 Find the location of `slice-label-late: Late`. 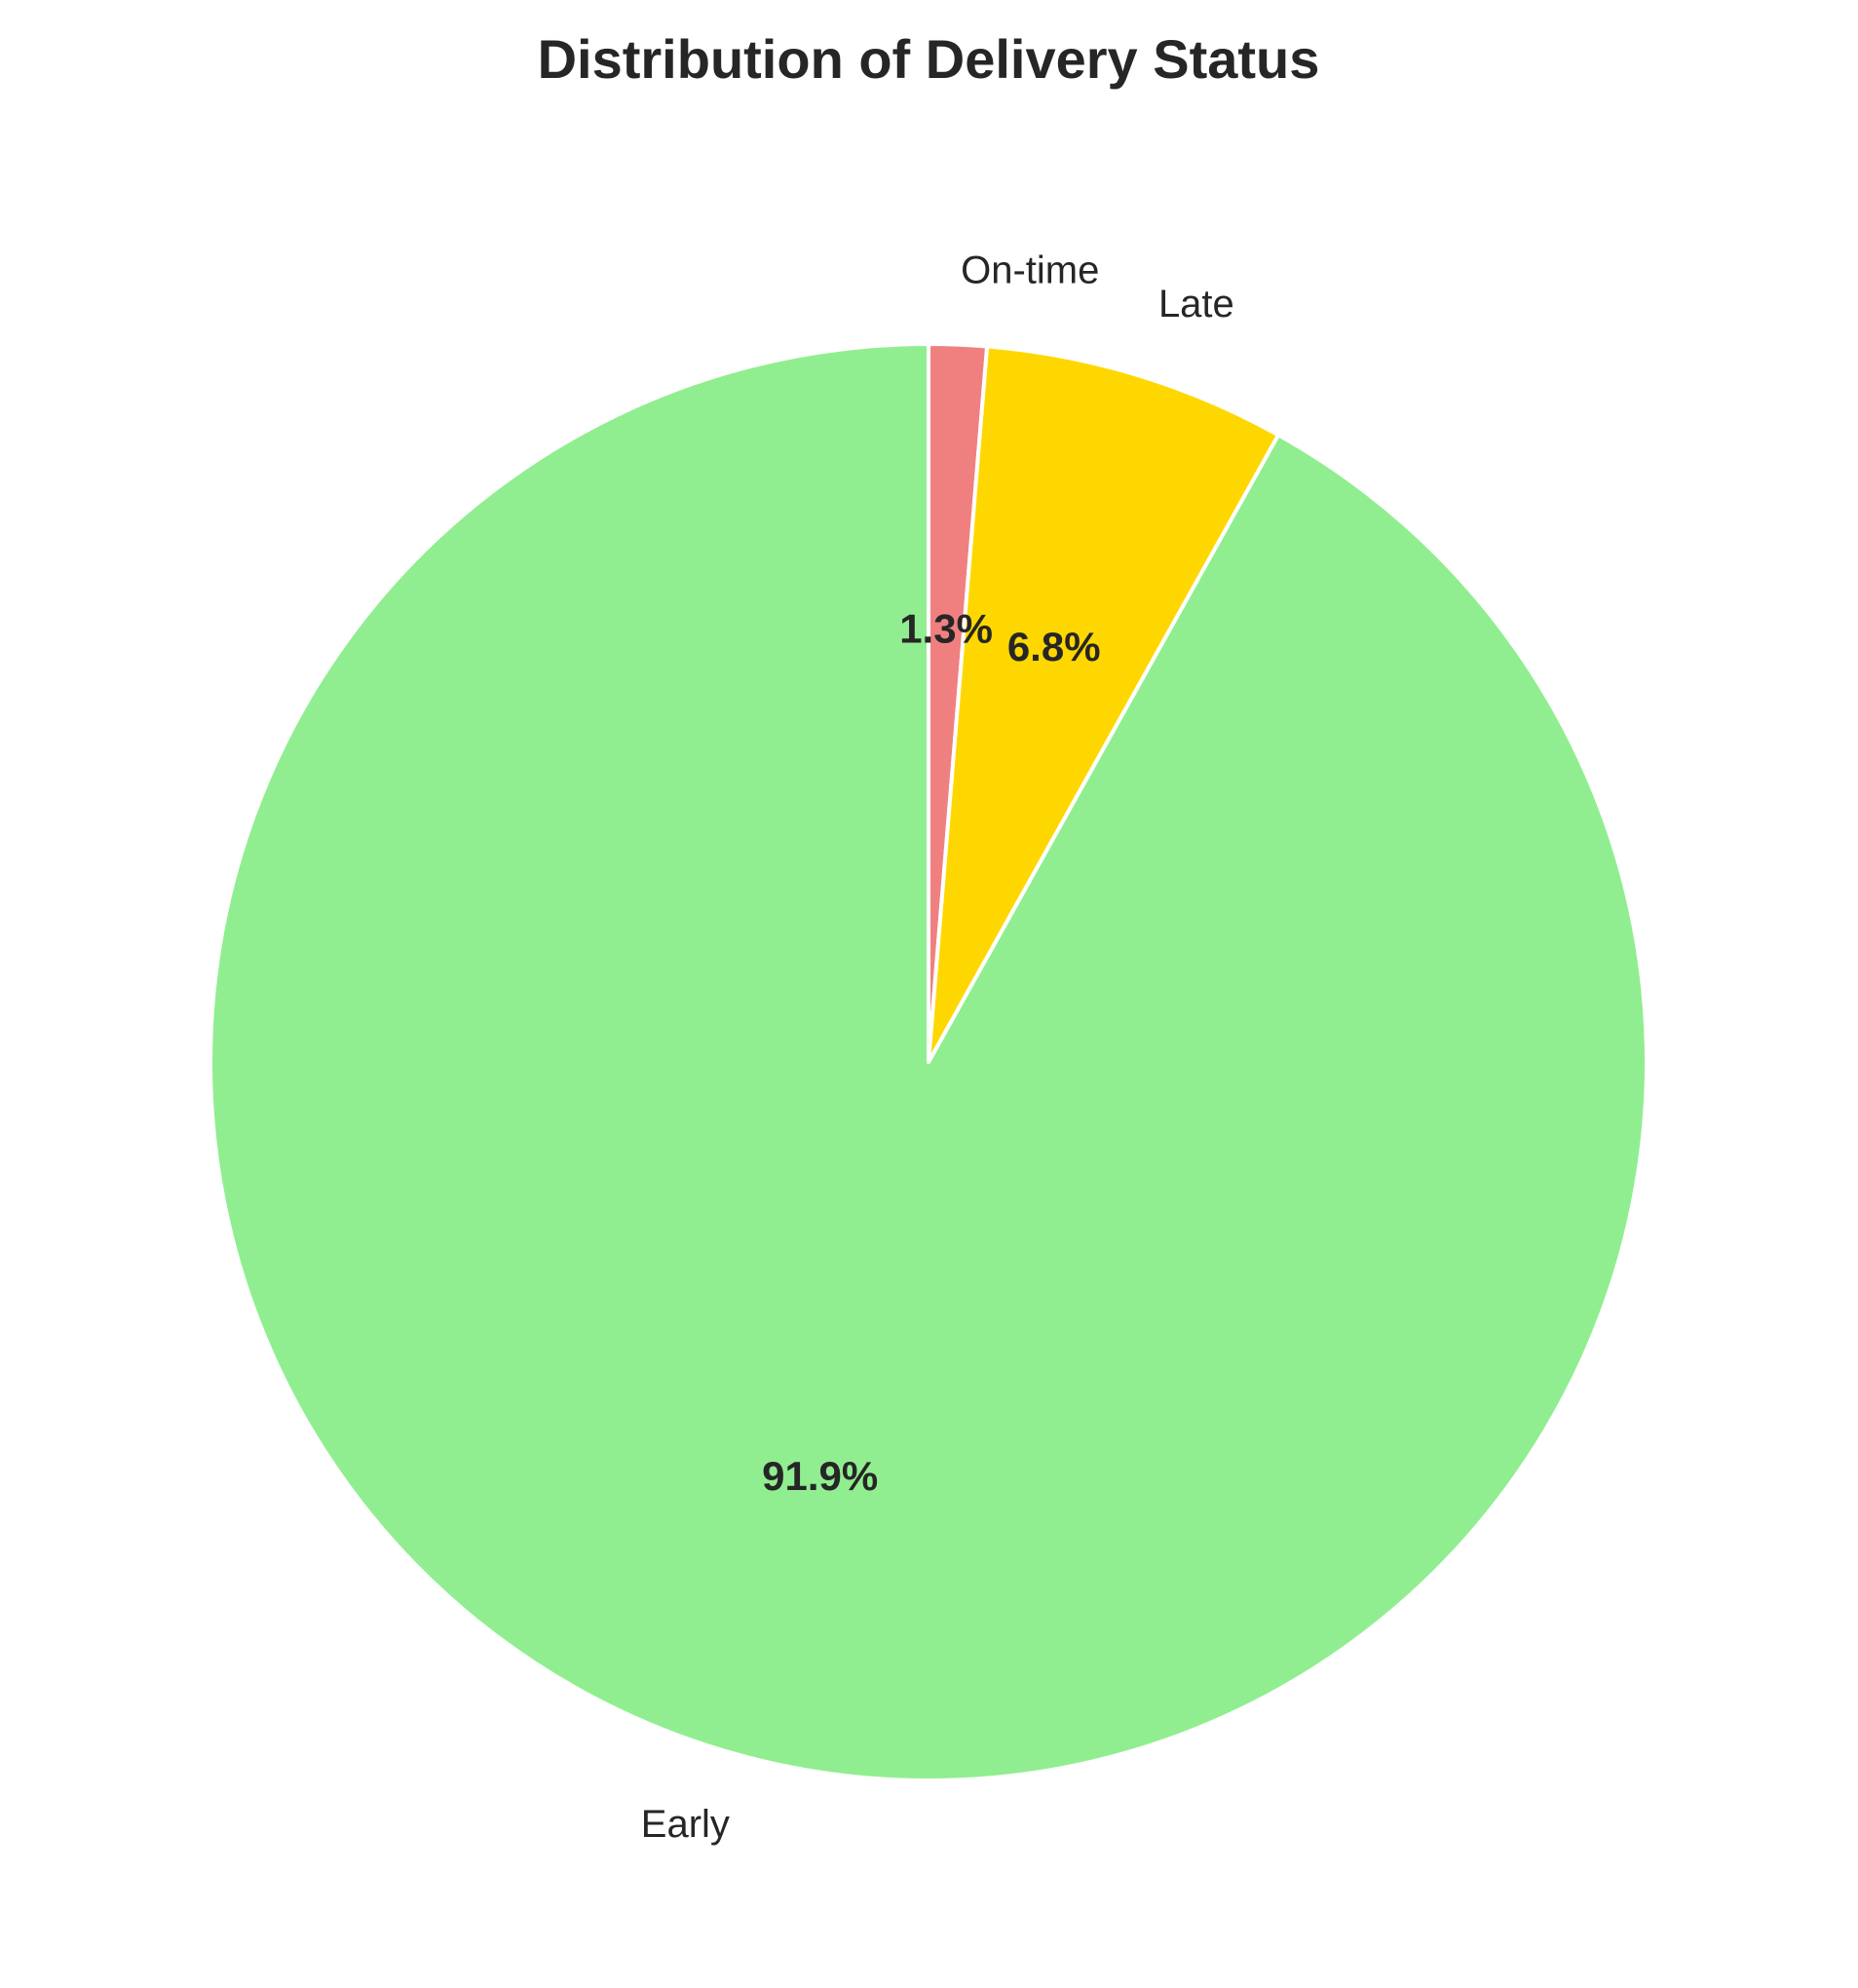

slice-label-late: Late is located at coordinates (1196, 304).